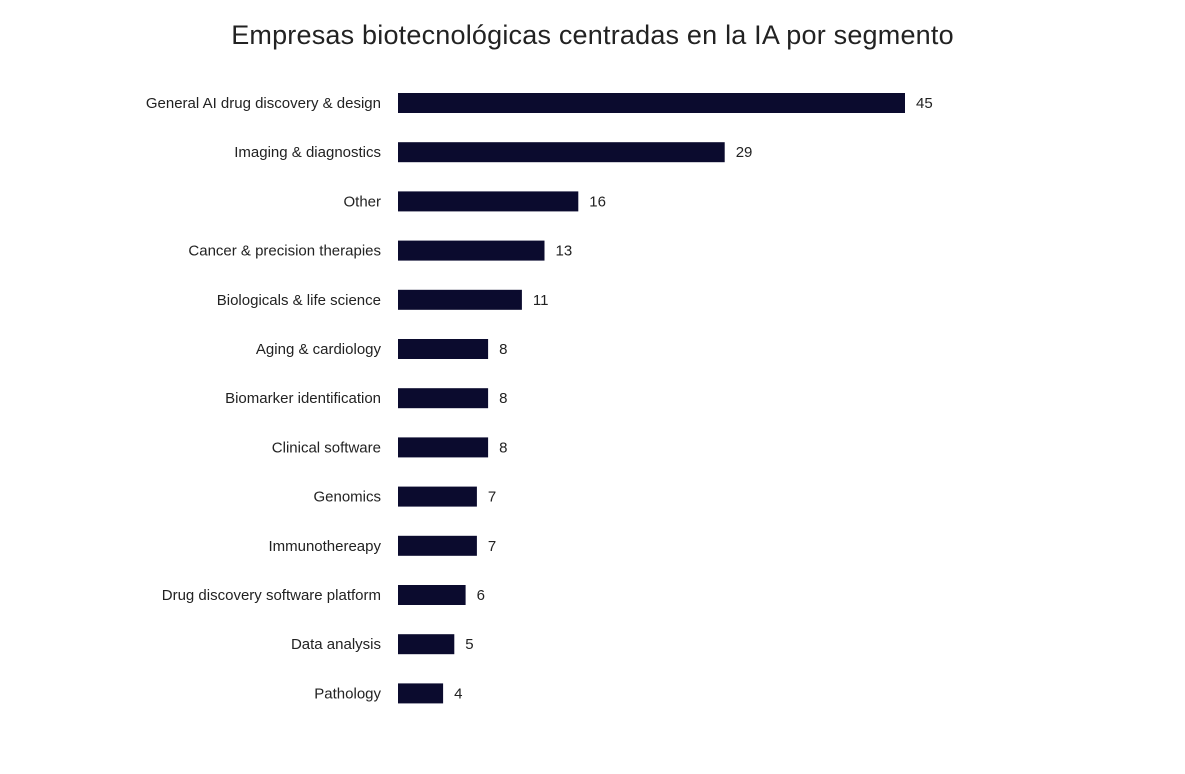 The height and width of the screenshot is (774, 1185). Describe the element at coordinates (326, 447) in the screenshot. I see `category-label: Clinical software` at that location.